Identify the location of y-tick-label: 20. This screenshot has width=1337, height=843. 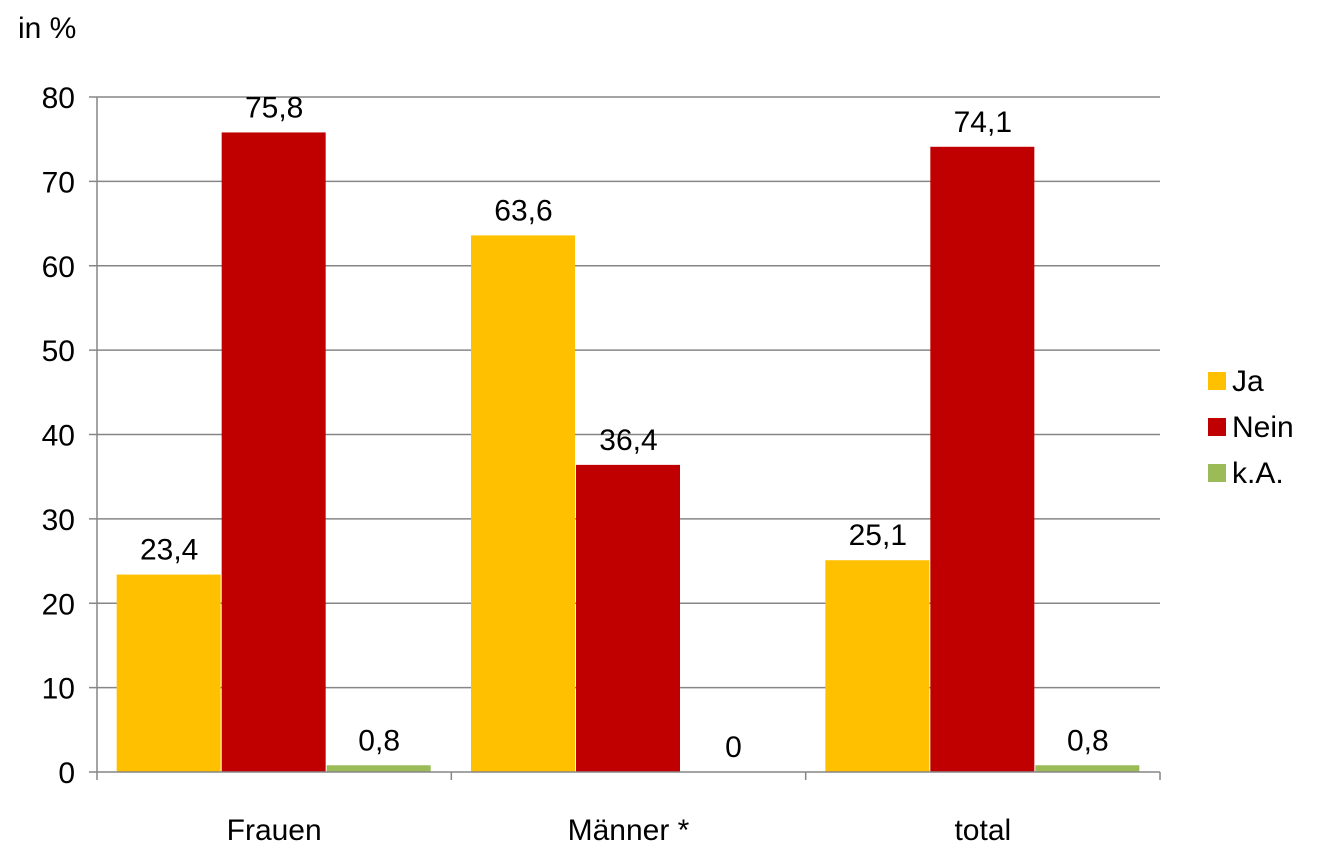
(58, 604).